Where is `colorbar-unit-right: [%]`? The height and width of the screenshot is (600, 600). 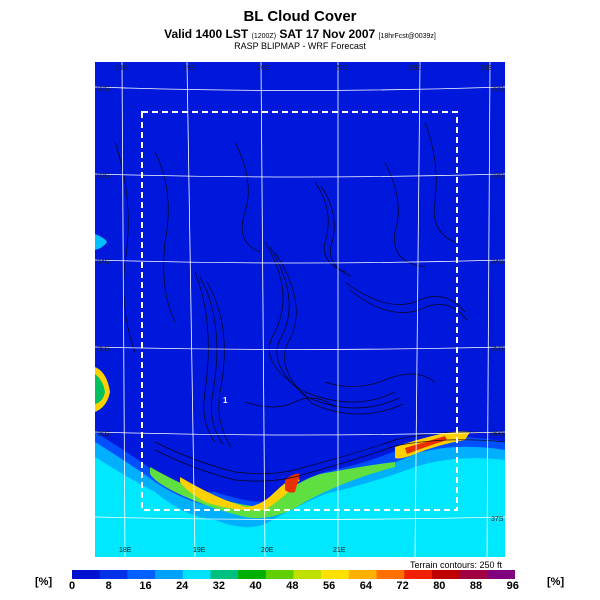
colorbar-unit-right: [%] is located at coordinates (556, 582).